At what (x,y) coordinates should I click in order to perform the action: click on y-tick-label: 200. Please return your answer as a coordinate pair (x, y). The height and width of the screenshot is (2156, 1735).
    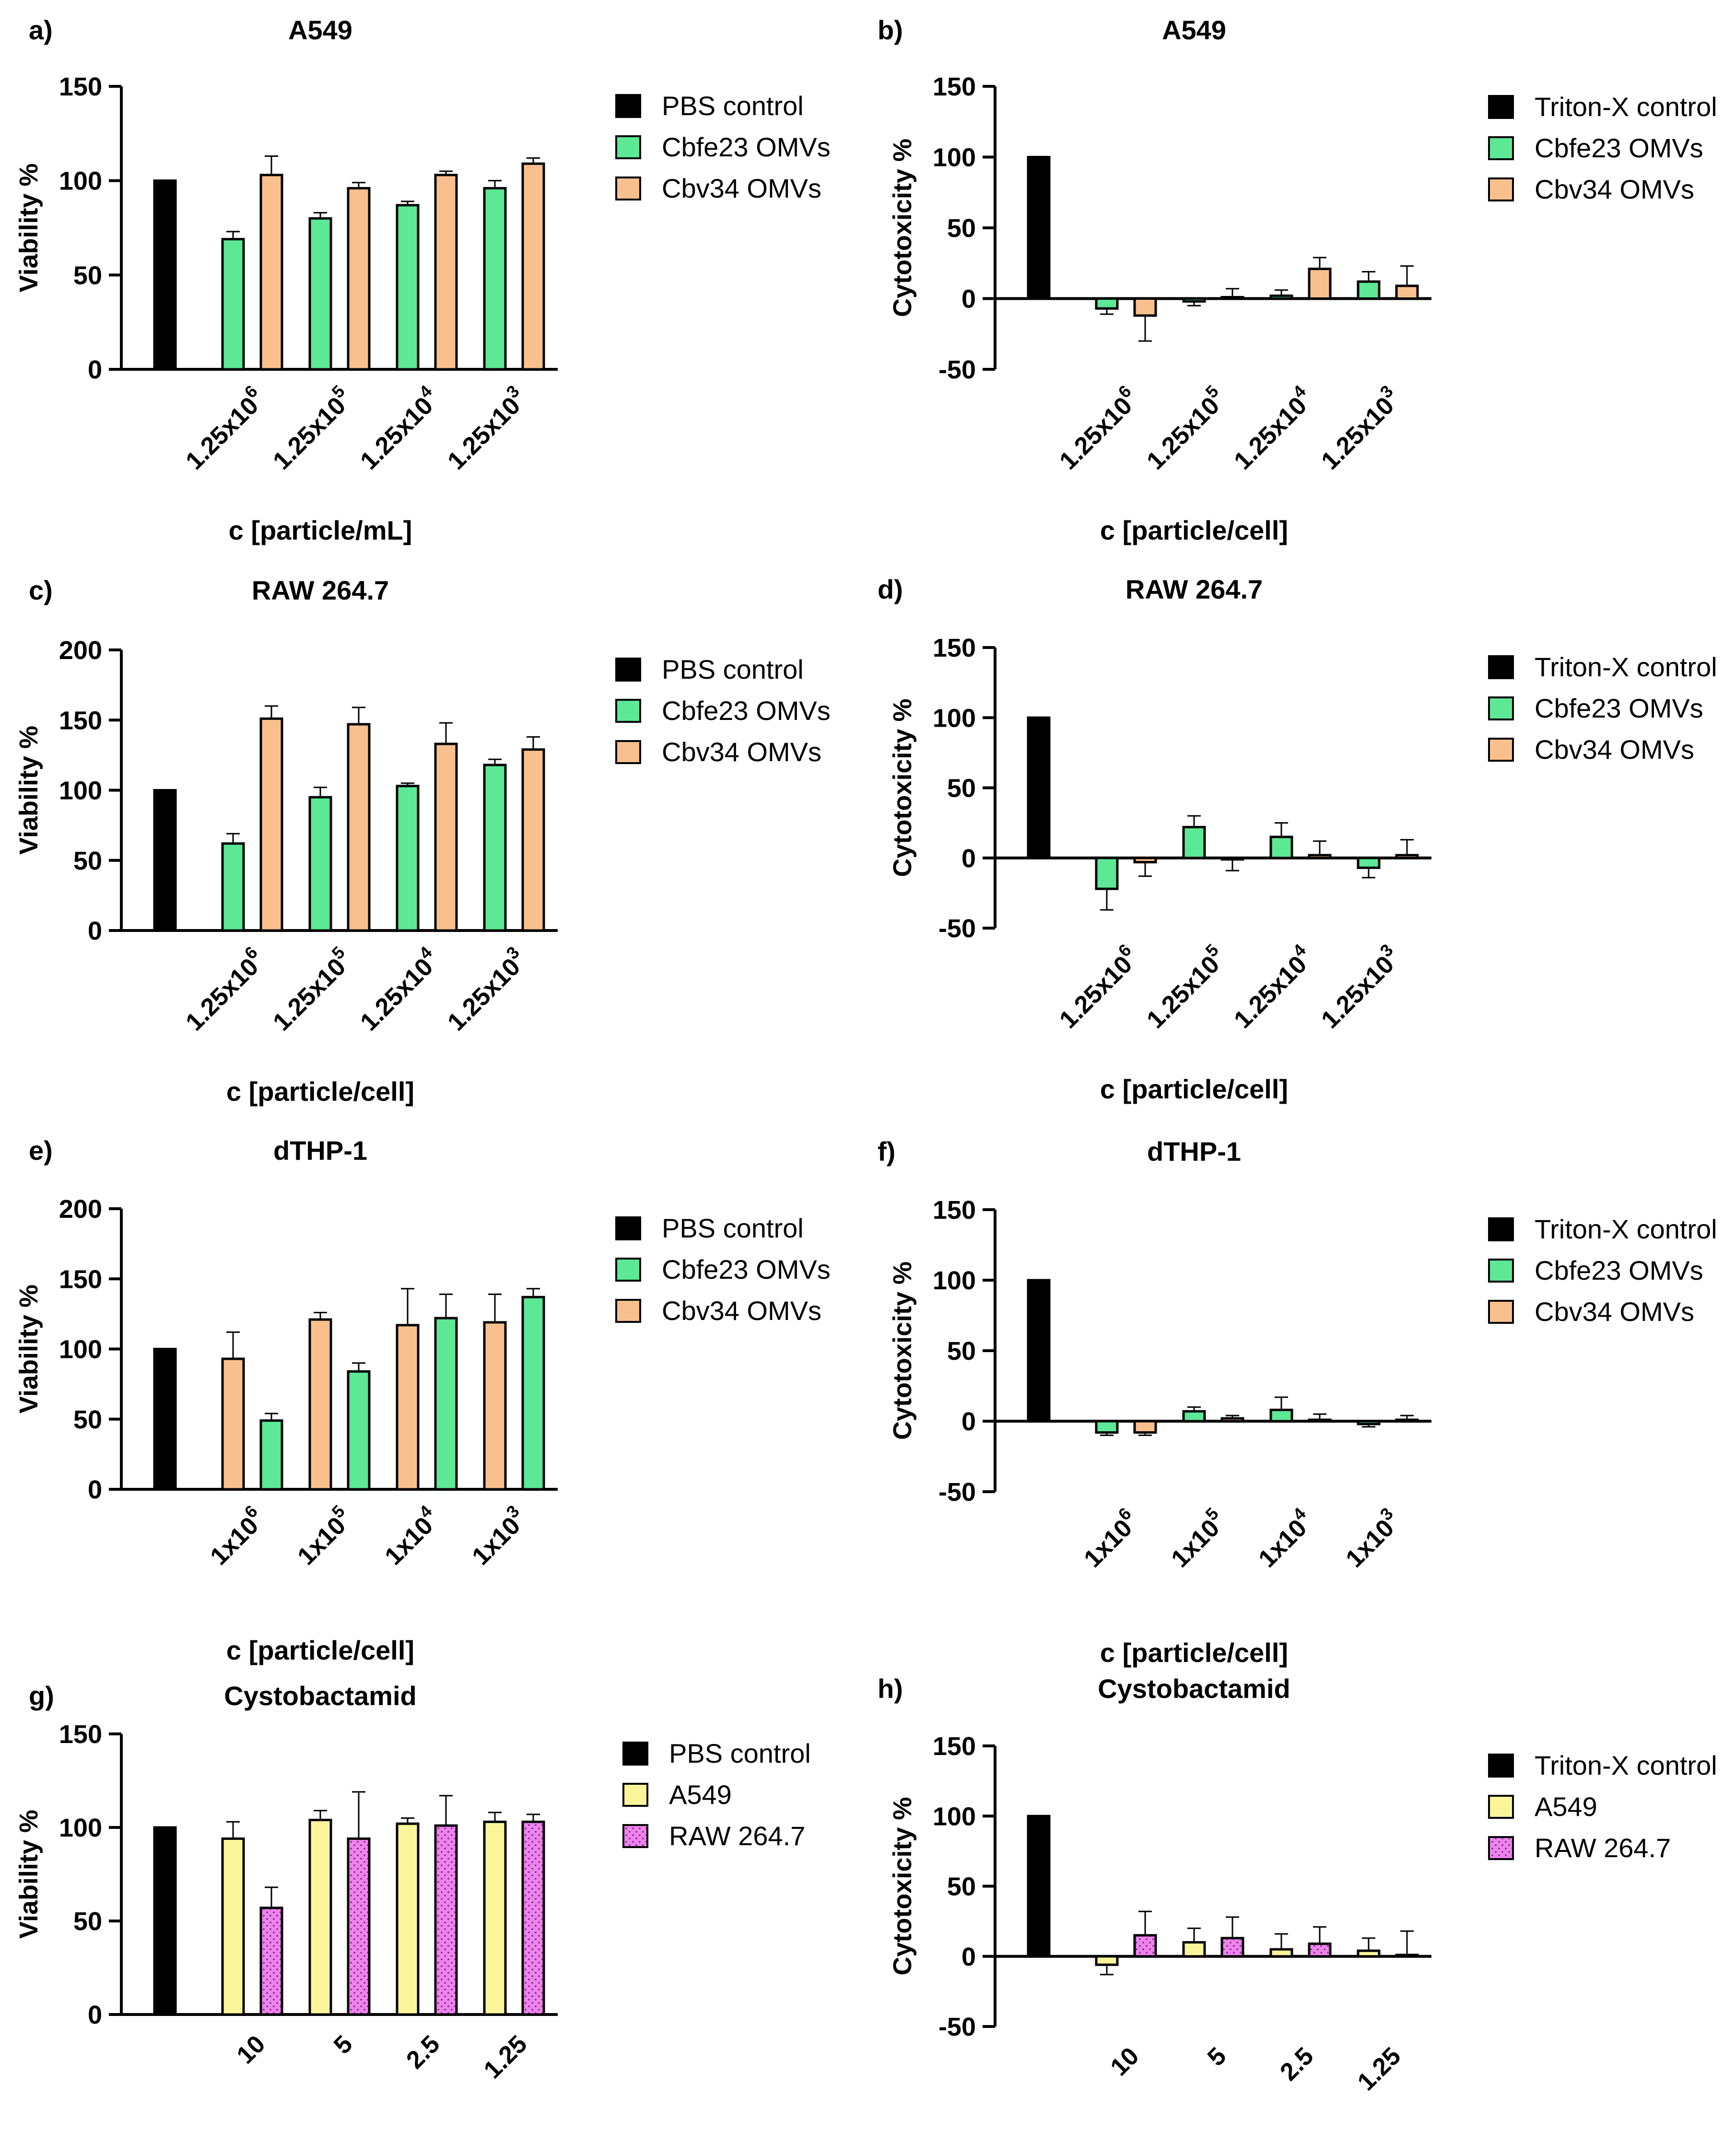
    Looking at the image, I should click on (81, 1209).